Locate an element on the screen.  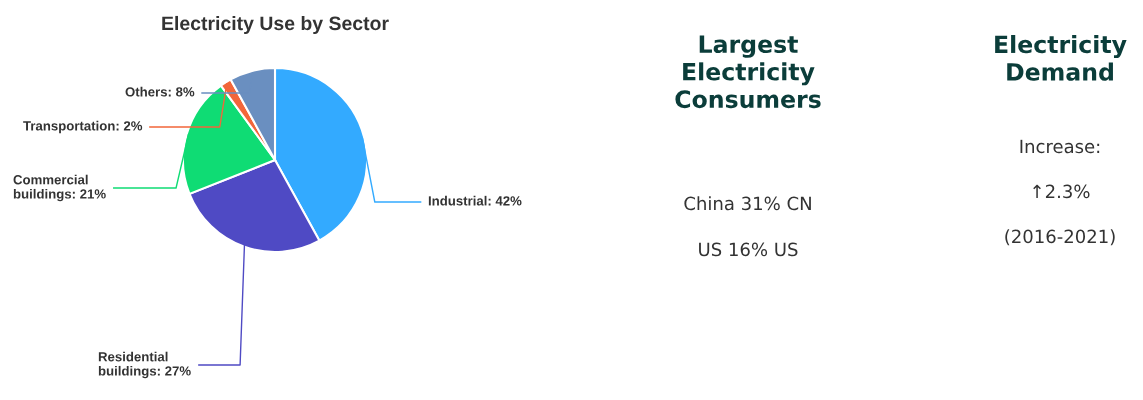
text: Increase: is located at coordinates (1060, 146).